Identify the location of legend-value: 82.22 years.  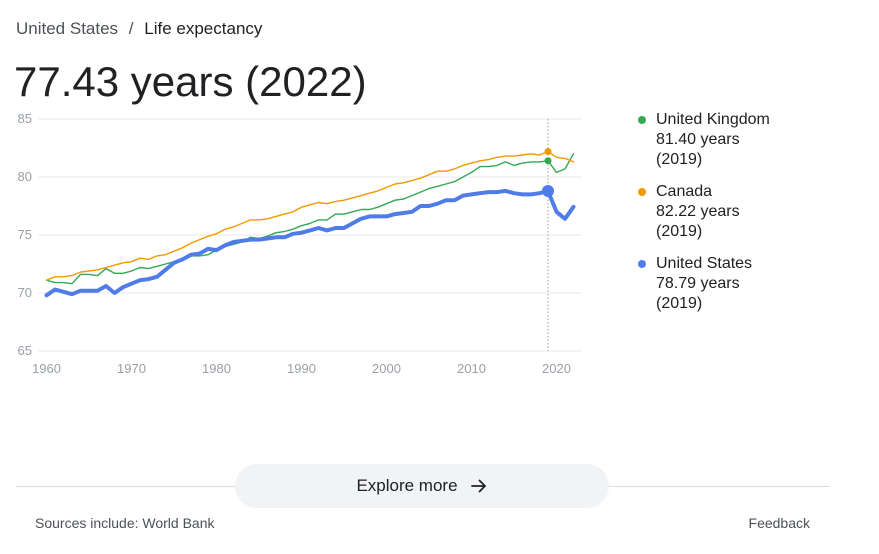
(698, 211).